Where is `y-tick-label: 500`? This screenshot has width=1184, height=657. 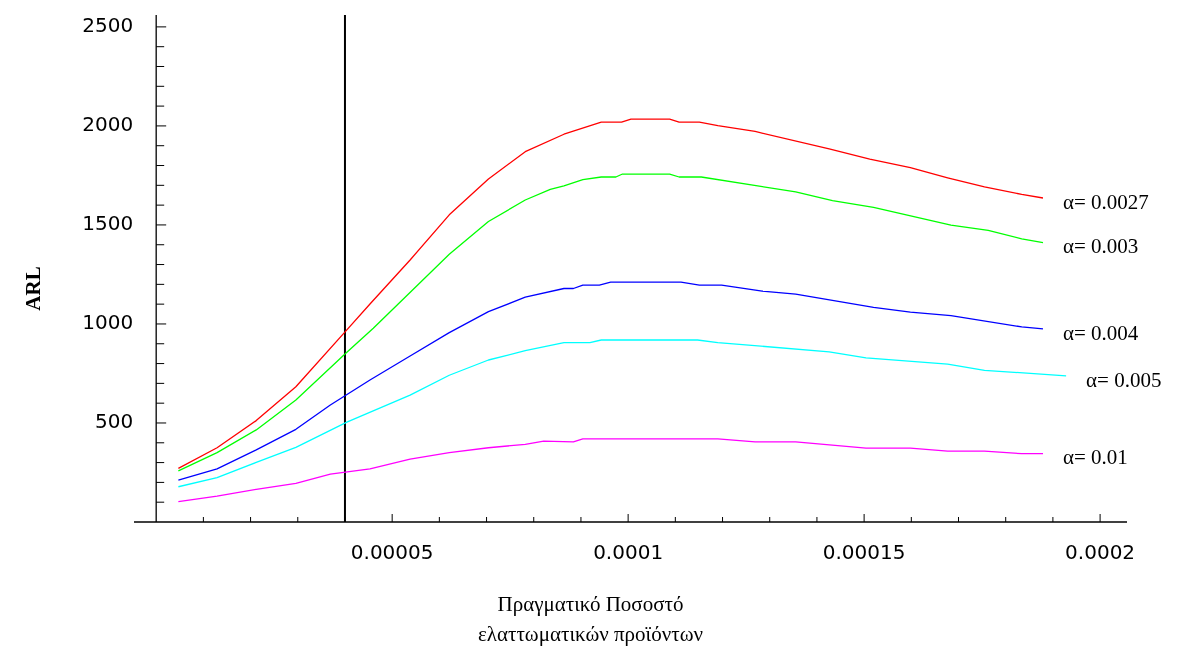
y-tick-label: 500 is located at coordinates (114, 421).